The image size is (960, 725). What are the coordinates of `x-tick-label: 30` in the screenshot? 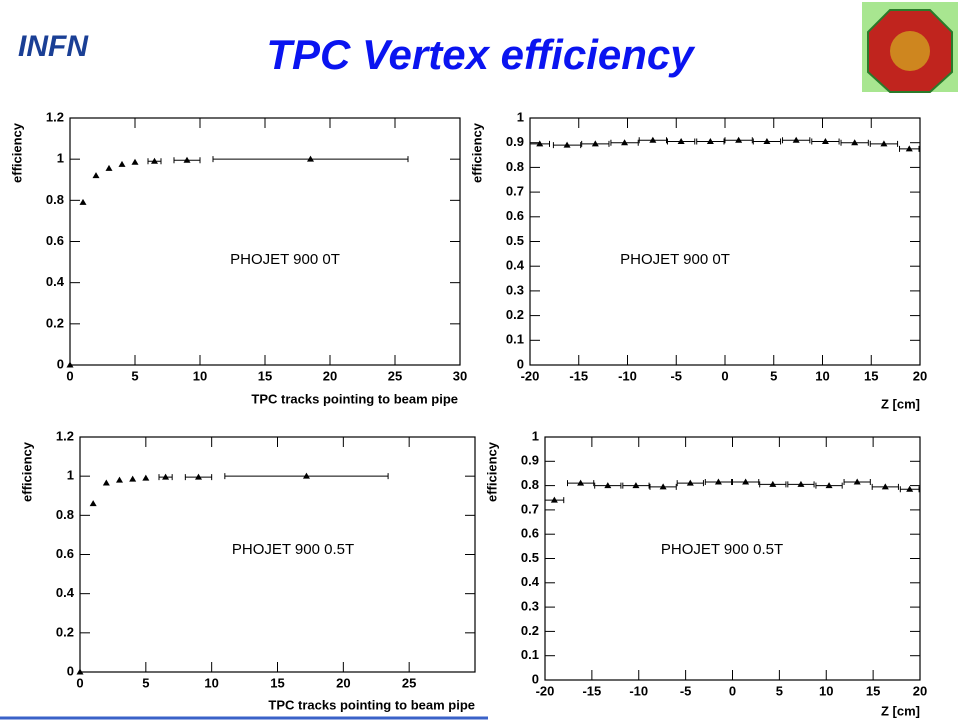 It's located at (460, 375).